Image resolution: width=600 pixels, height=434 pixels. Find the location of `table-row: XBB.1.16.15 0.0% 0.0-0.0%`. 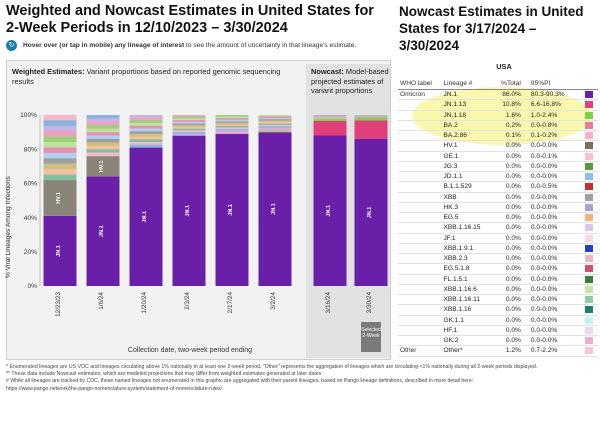

table-row: XBB.1.16.15 0.0% 0.0-0.0% is located at coordinates (498, 228).